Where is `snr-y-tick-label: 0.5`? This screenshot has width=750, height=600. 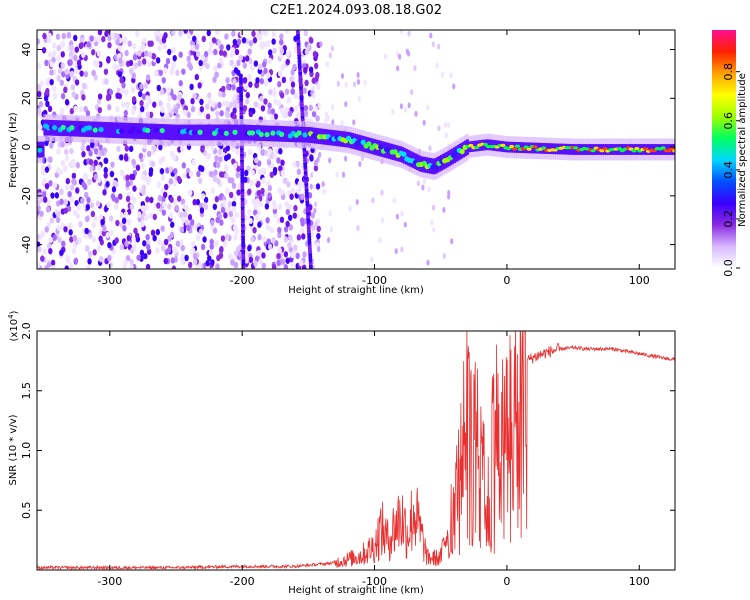
snr-y-tick-label: 0.5 is located at coordinates (26, 511).